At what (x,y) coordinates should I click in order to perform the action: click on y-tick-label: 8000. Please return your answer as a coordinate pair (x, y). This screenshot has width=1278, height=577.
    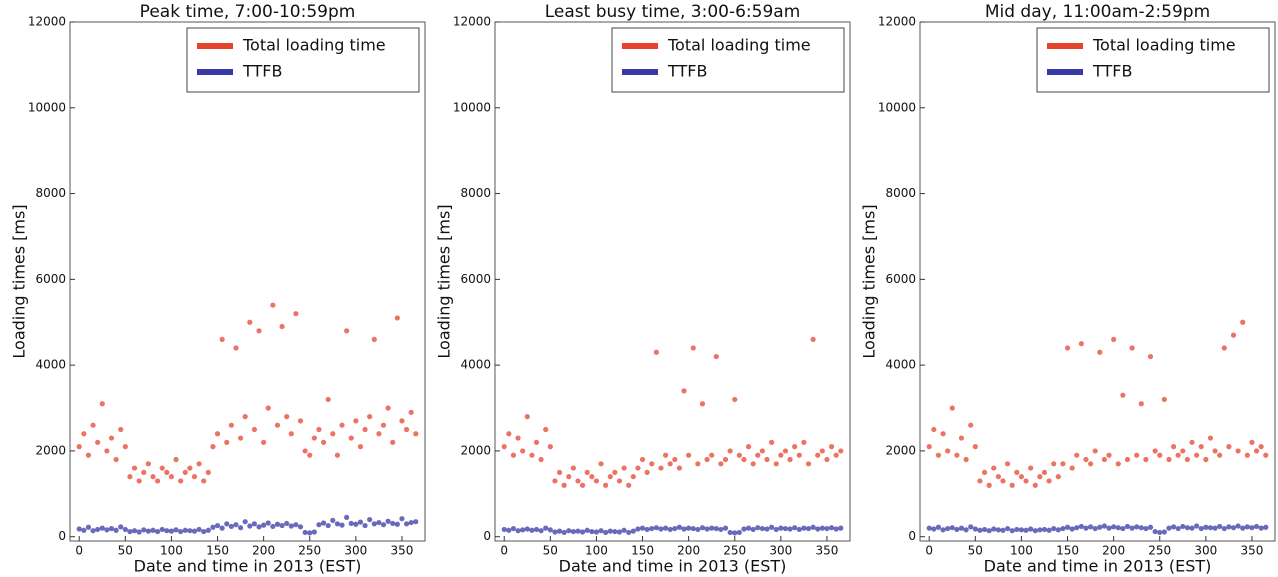
    Looking at the image, I should click on (900, 193).